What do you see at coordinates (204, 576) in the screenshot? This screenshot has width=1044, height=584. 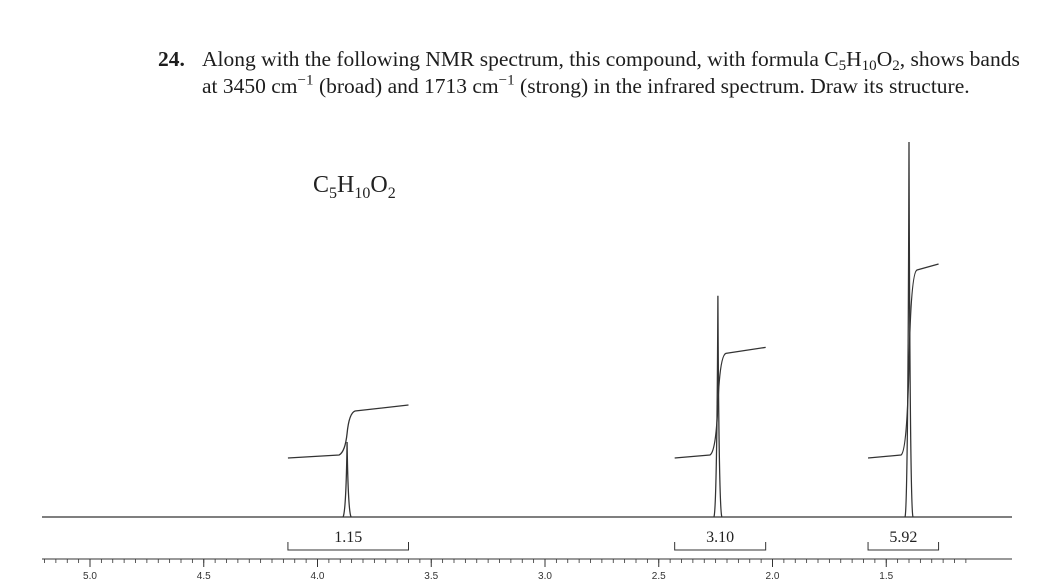 I see `x-axis-tick-label: 4.5` at bounding box center [204, 576].